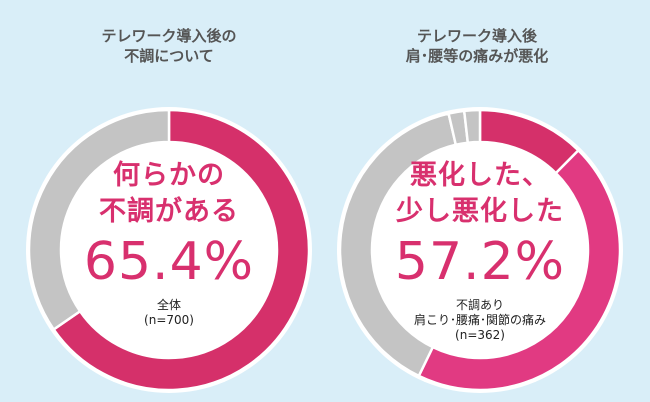 The height and width of the screenshot is (402, 650). What do you see at coordinates (480, 175) in the screenshot?
I see `center-text-right-line-1: 悪化した、` at bounding box center [480, 175].